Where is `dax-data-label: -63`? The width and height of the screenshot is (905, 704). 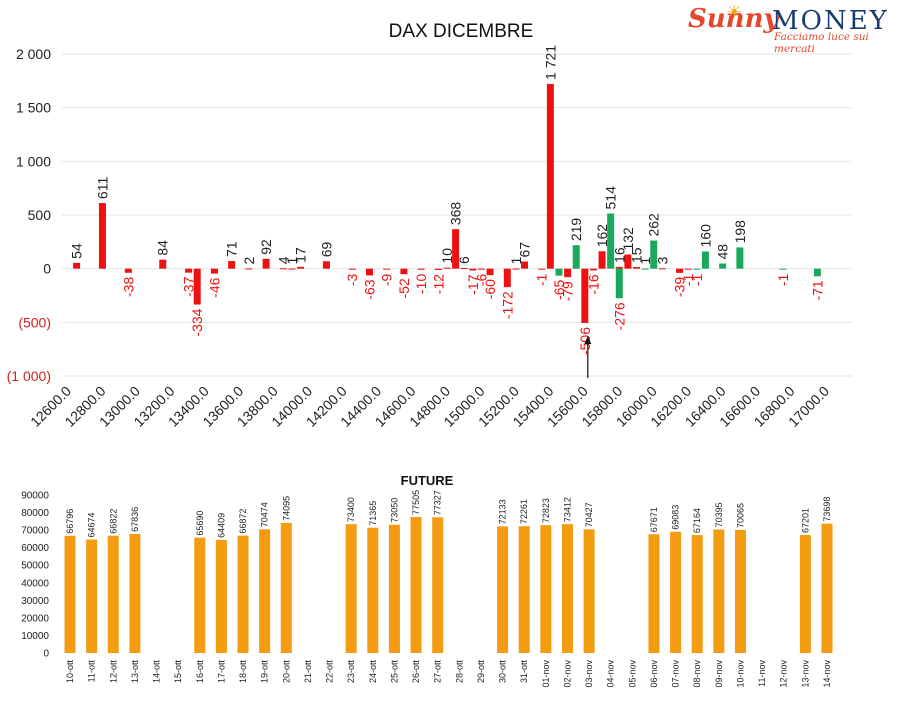 dax-data-label: -63 is located at coordinates (369, 289).